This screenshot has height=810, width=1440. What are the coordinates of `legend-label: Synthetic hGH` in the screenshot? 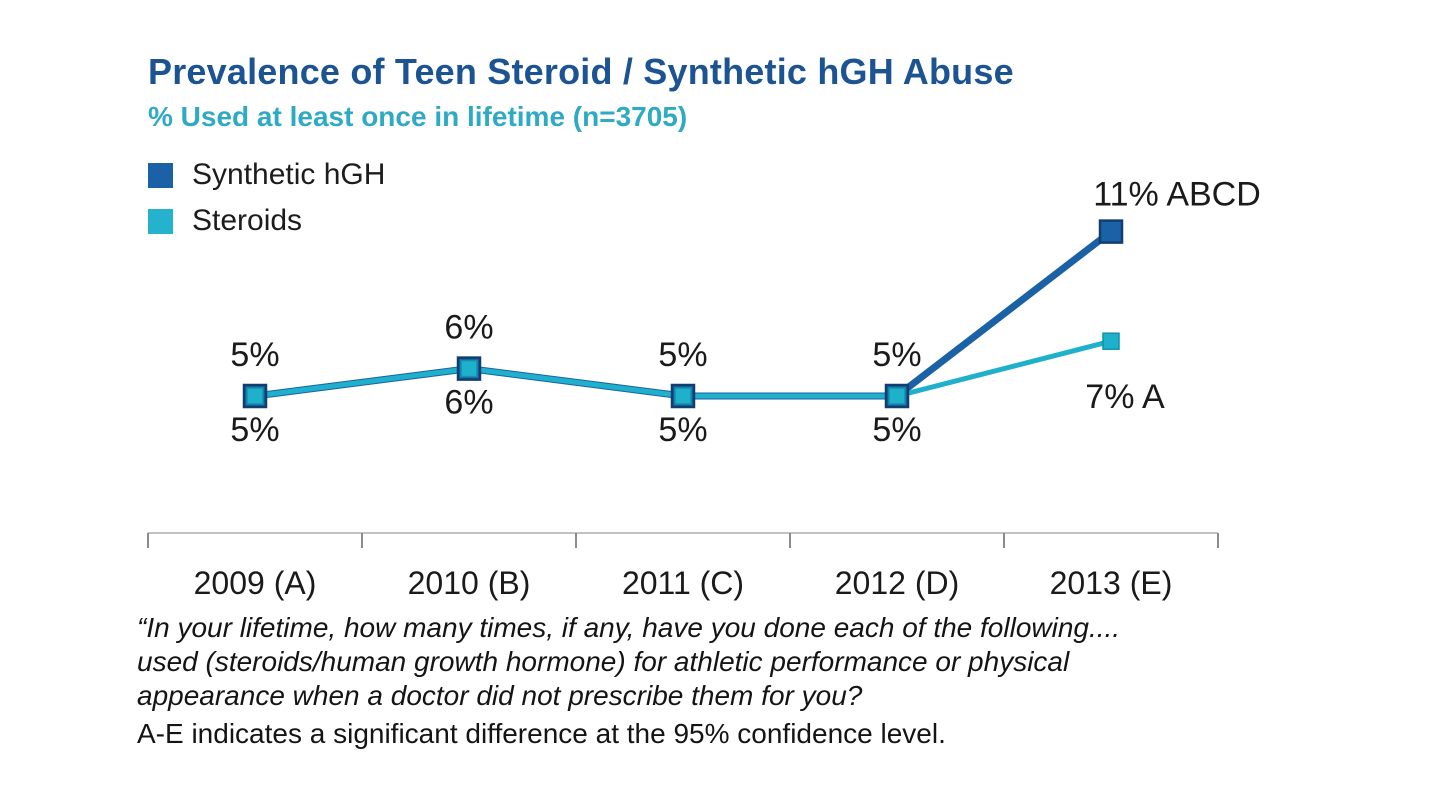 It's located at (289, 174).